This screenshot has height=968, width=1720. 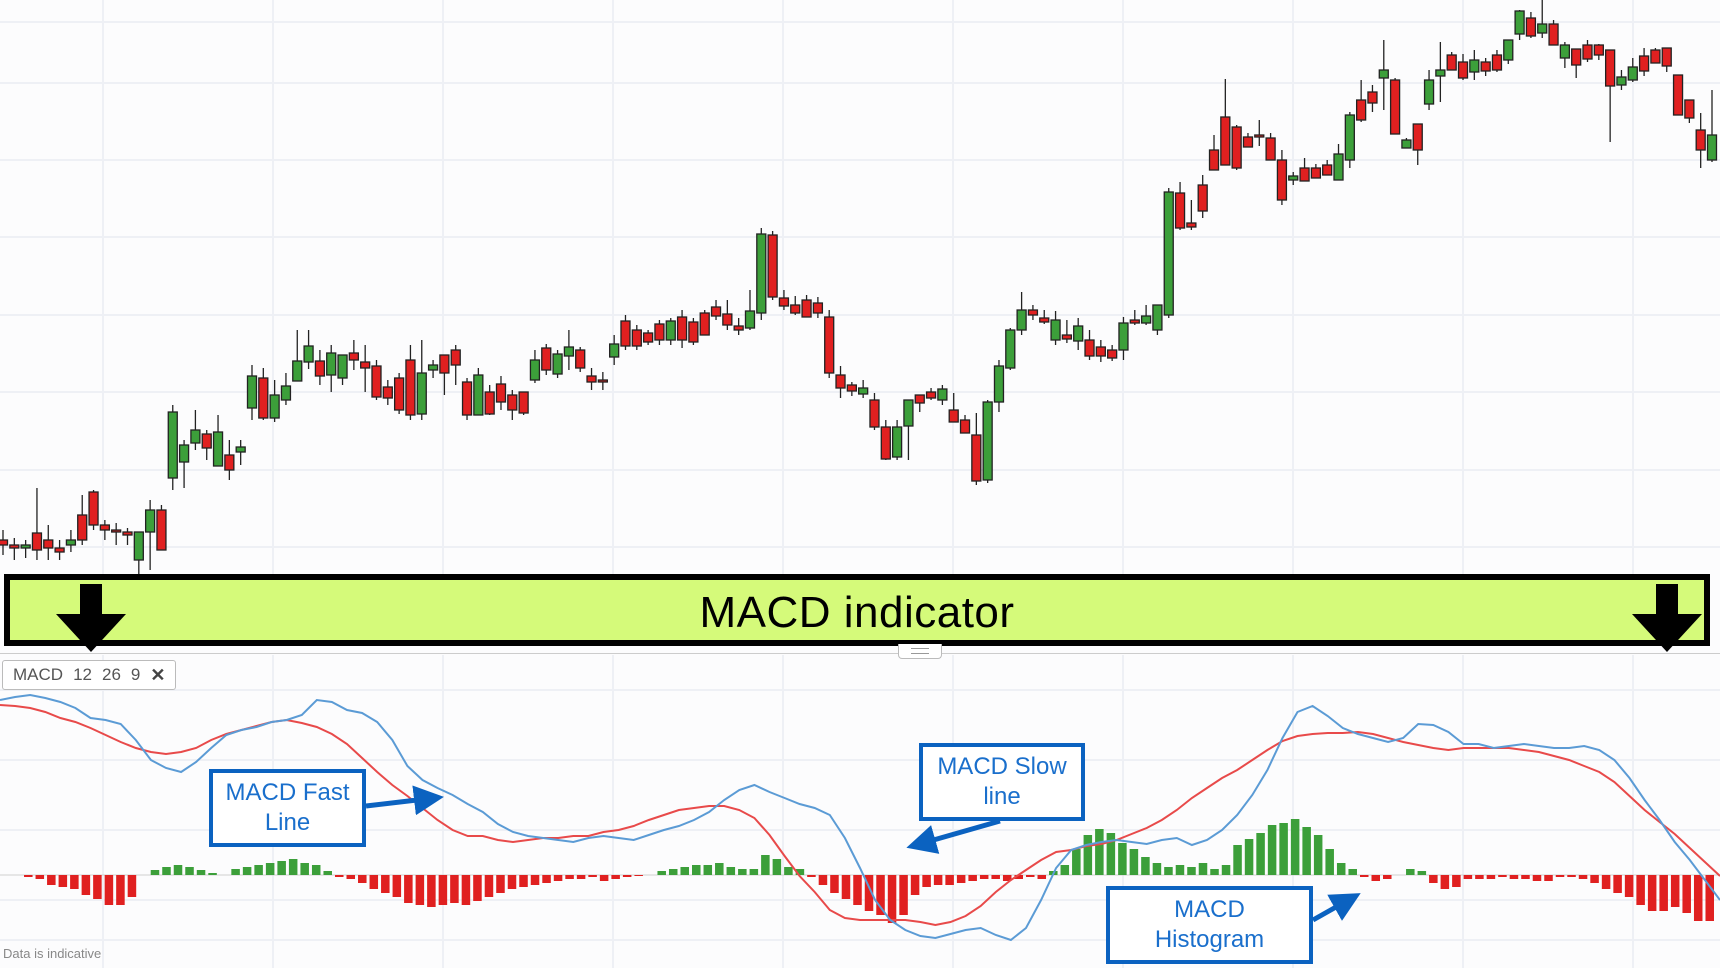 What do you see at coordinates (1209, 925) in the screenshot?
I see `callout-histogram: MACD Histogram` at bounding box center [1209, 925].